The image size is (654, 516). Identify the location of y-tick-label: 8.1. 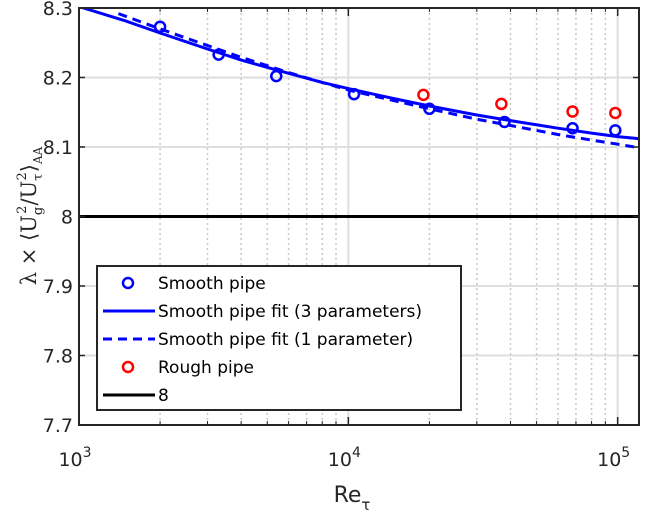
(58, 148).